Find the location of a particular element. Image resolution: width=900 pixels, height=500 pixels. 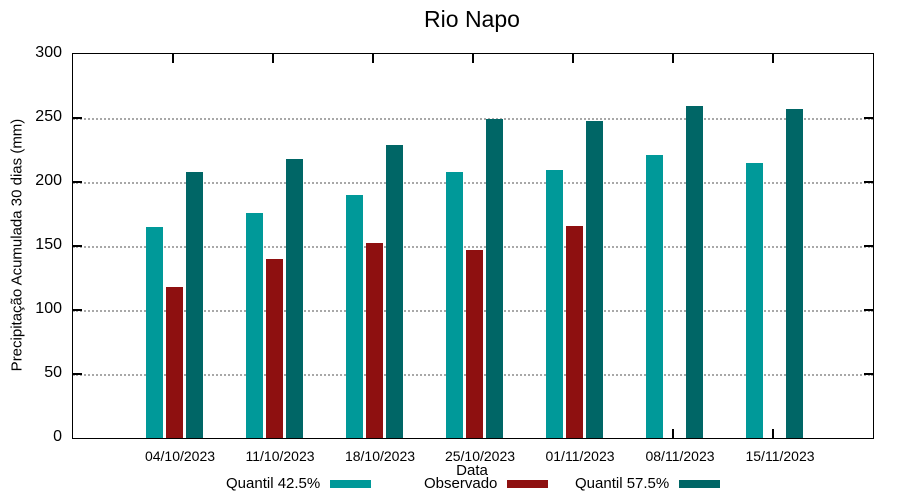

x-tick-label: 11/10/2023 is located at coordinates (280, 456).